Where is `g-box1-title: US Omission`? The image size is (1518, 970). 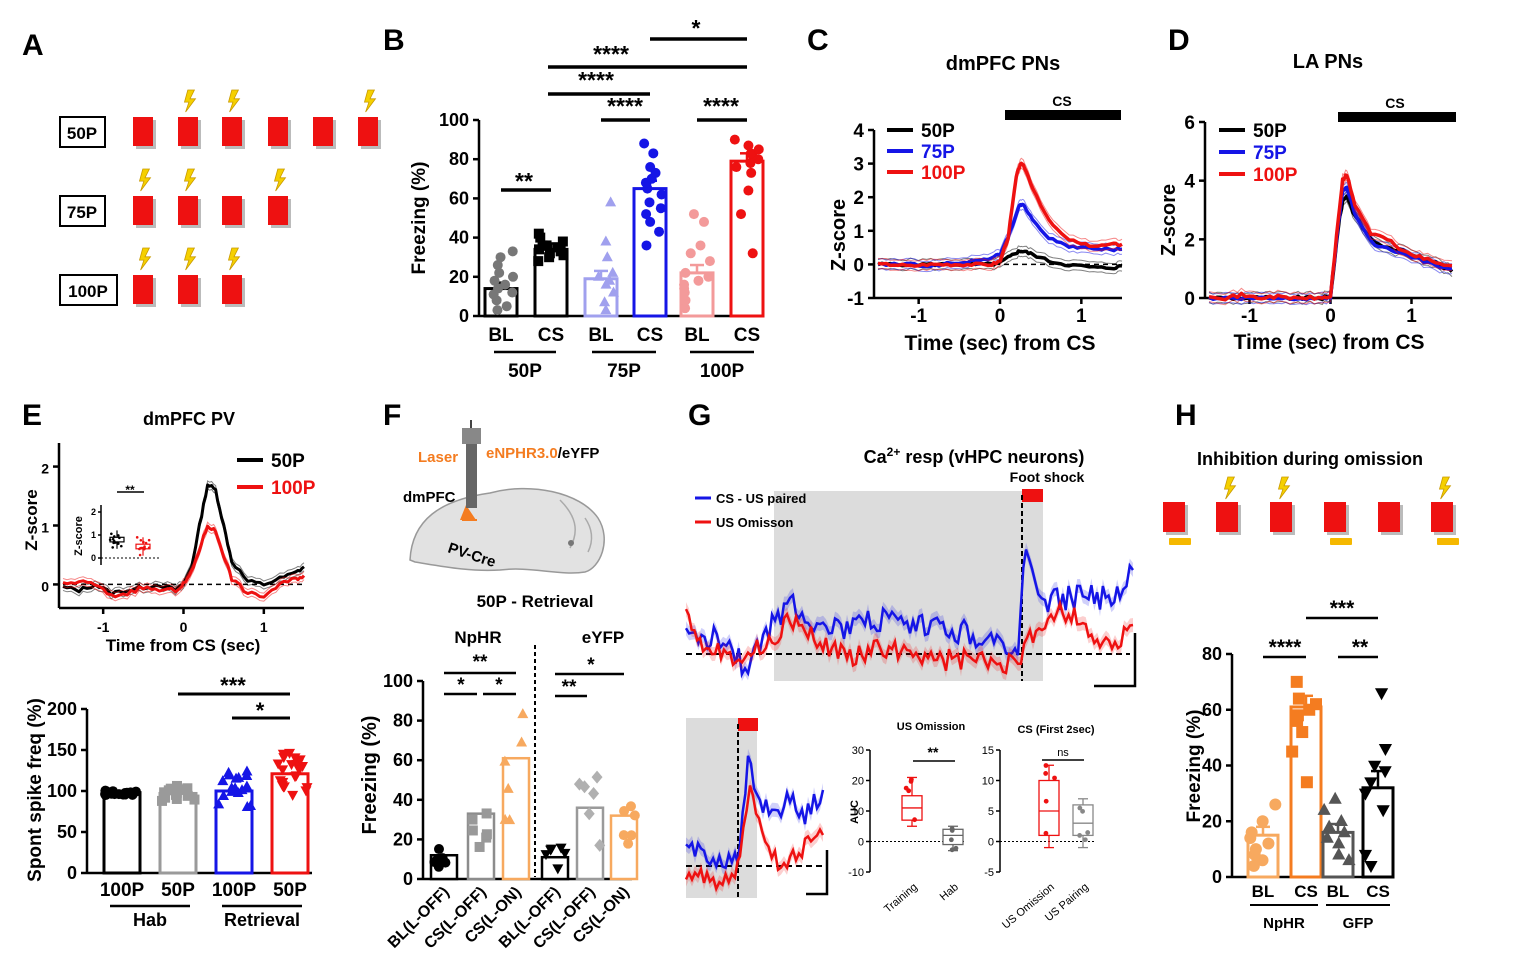
g-box1-title: US Omission is located at coordinates (931, 727).